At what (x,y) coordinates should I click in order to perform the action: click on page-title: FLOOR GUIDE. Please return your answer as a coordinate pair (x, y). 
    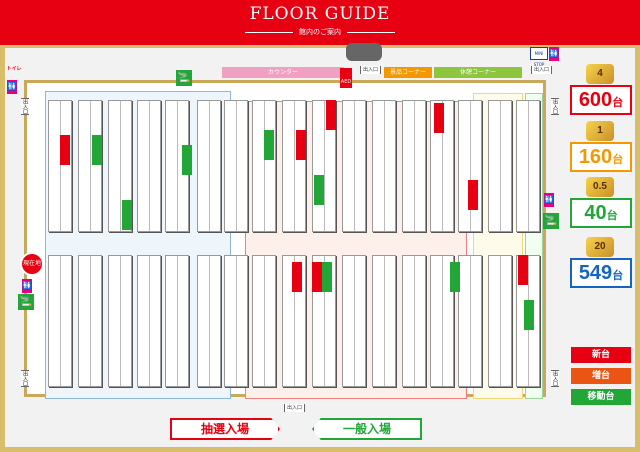
    Looking at the image, I should click on (320, 14).